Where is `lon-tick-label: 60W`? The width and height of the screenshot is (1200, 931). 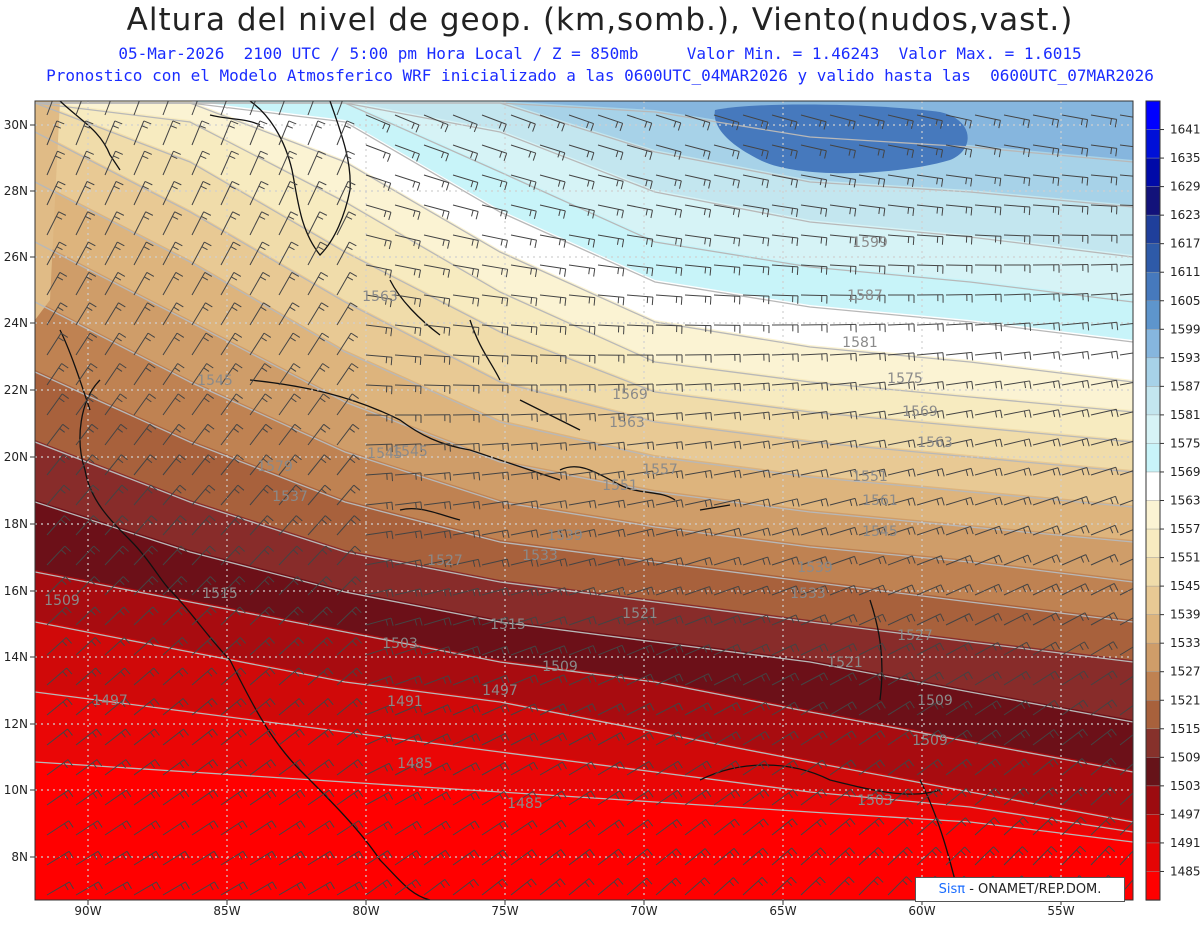
lon-tick-label: 60W is located at coordinates (921, 911).